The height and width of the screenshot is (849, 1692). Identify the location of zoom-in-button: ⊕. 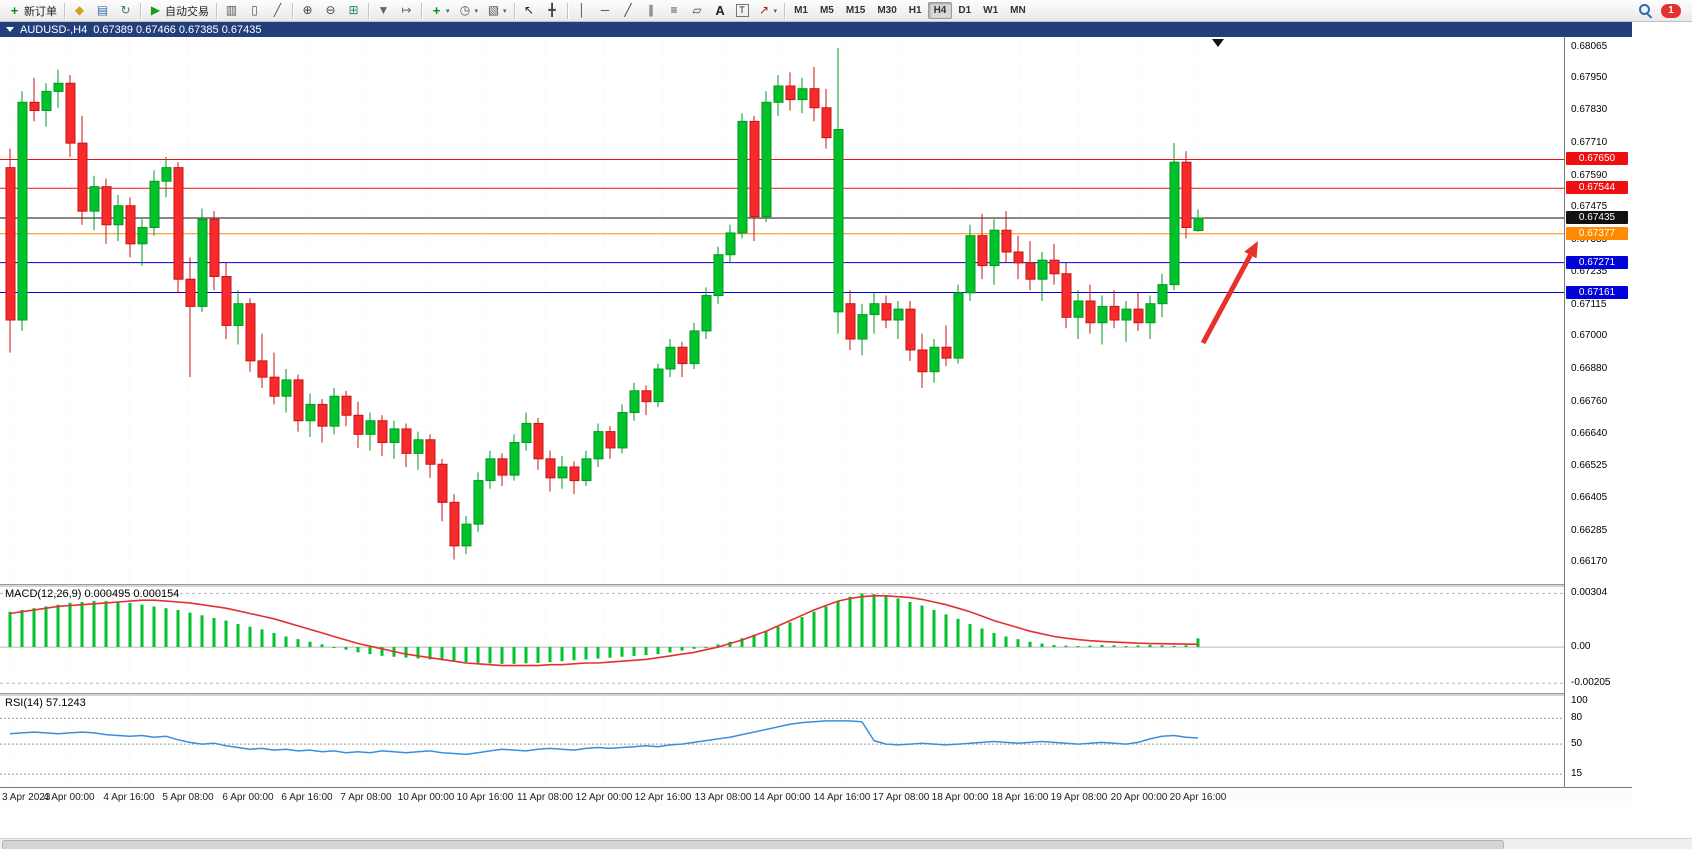
(307, 10).